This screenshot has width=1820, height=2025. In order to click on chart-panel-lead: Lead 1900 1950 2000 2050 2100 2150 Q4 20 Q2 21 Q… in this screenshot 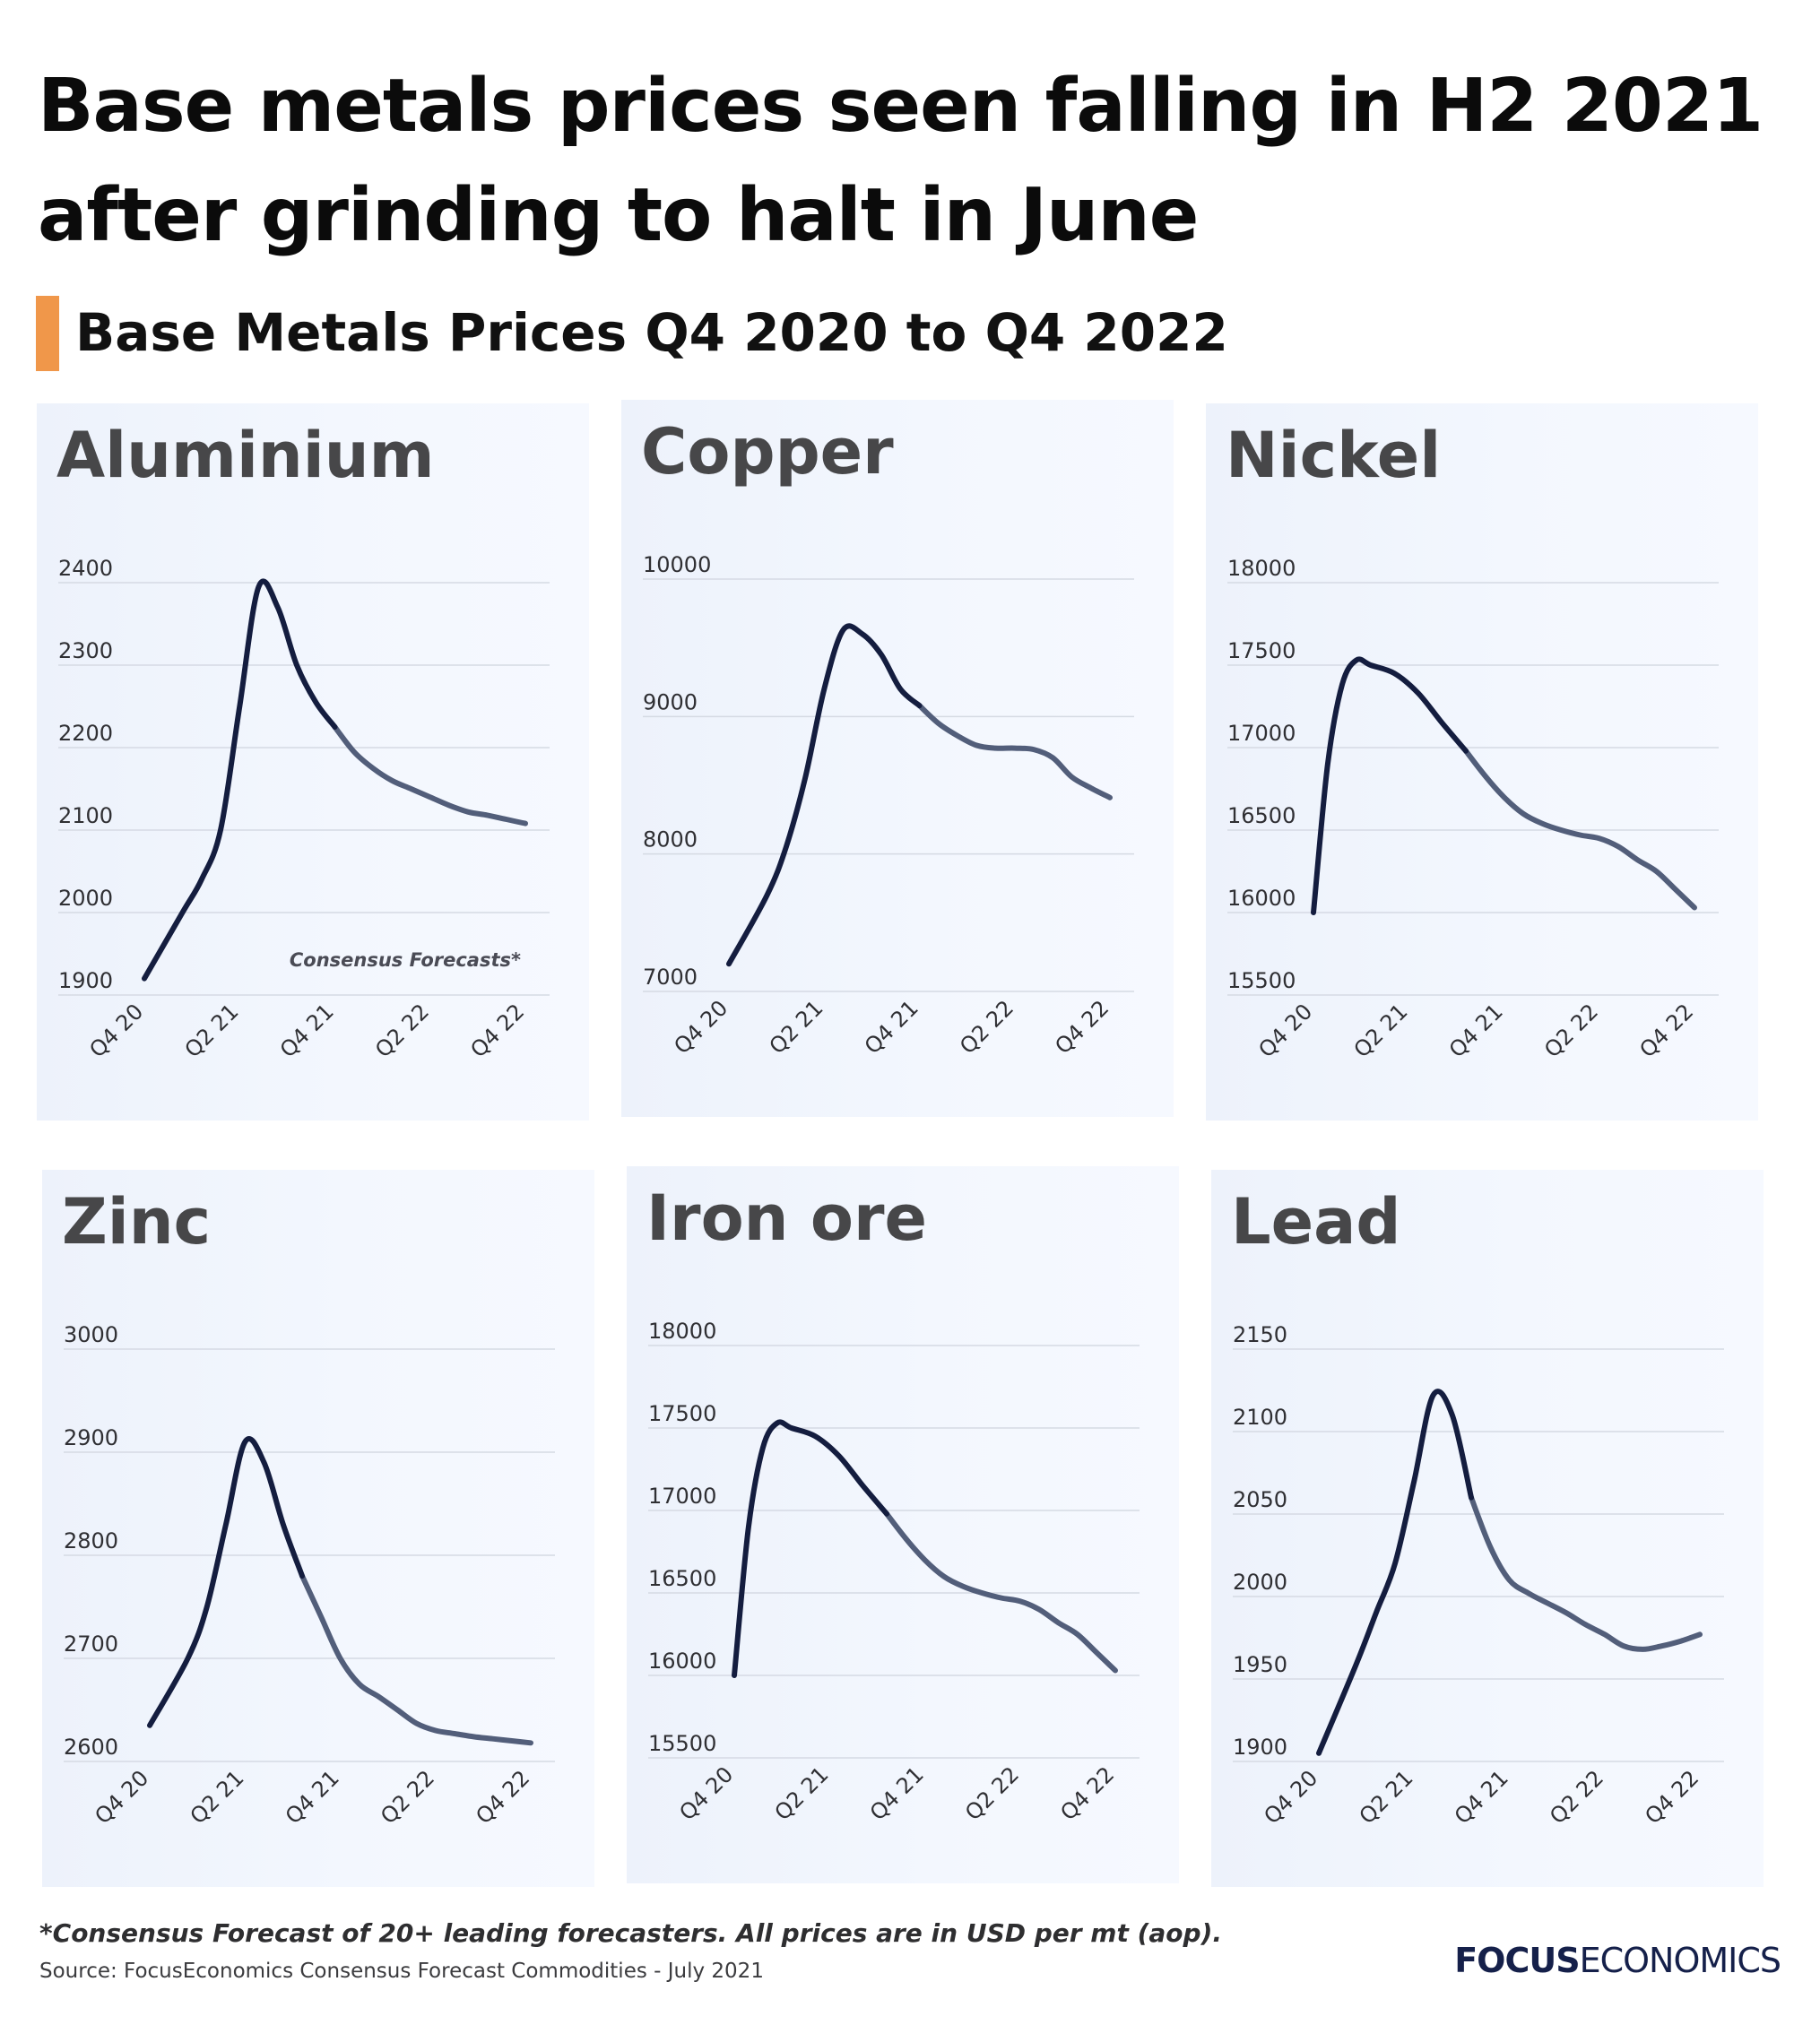, I will do `click(1487, 1528)`.